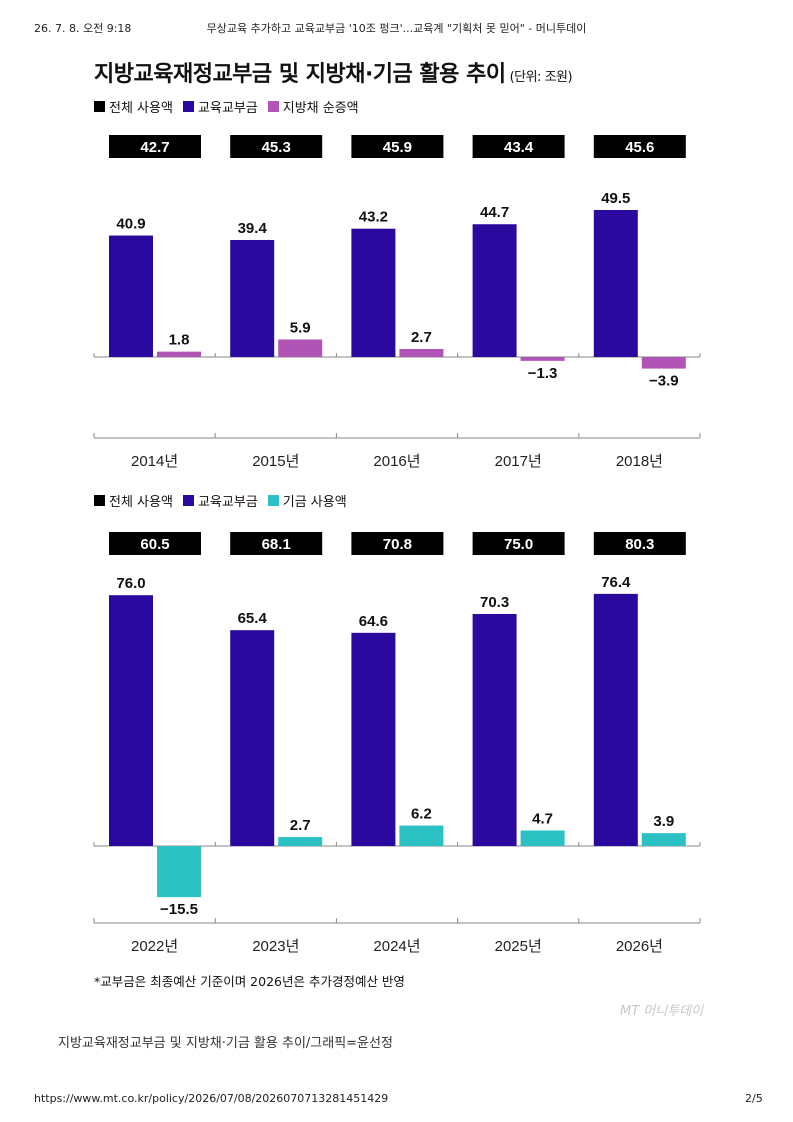 The height and width of the screenshot is (1122, 793). I want to click on legend-label: 기금 사용액, so click(314, 502).